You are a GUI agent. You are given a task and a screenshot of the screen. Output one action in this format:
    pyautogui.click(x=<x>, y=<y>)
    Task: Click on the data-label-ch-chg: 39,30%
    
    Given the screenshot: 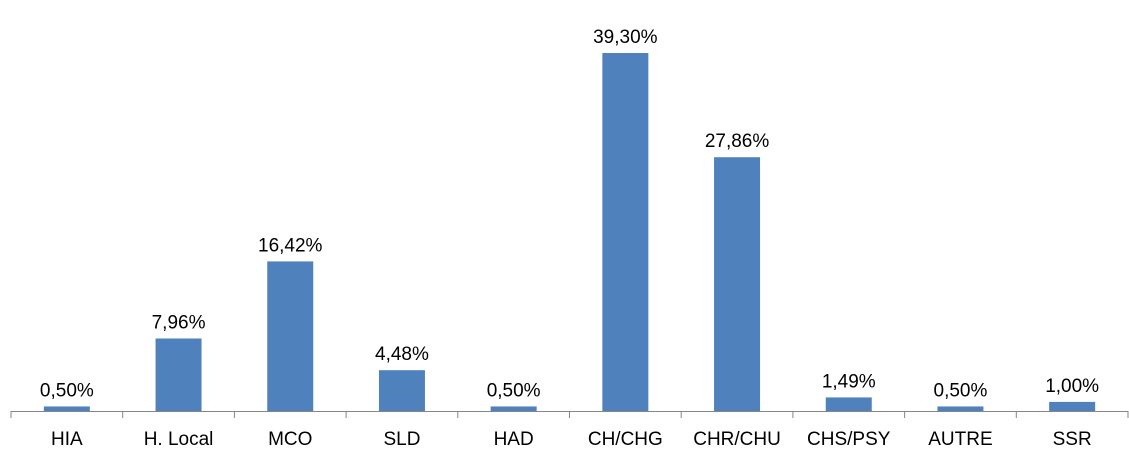 What is the action you would take?
    pyautogui.click(x=625, y=37)
    